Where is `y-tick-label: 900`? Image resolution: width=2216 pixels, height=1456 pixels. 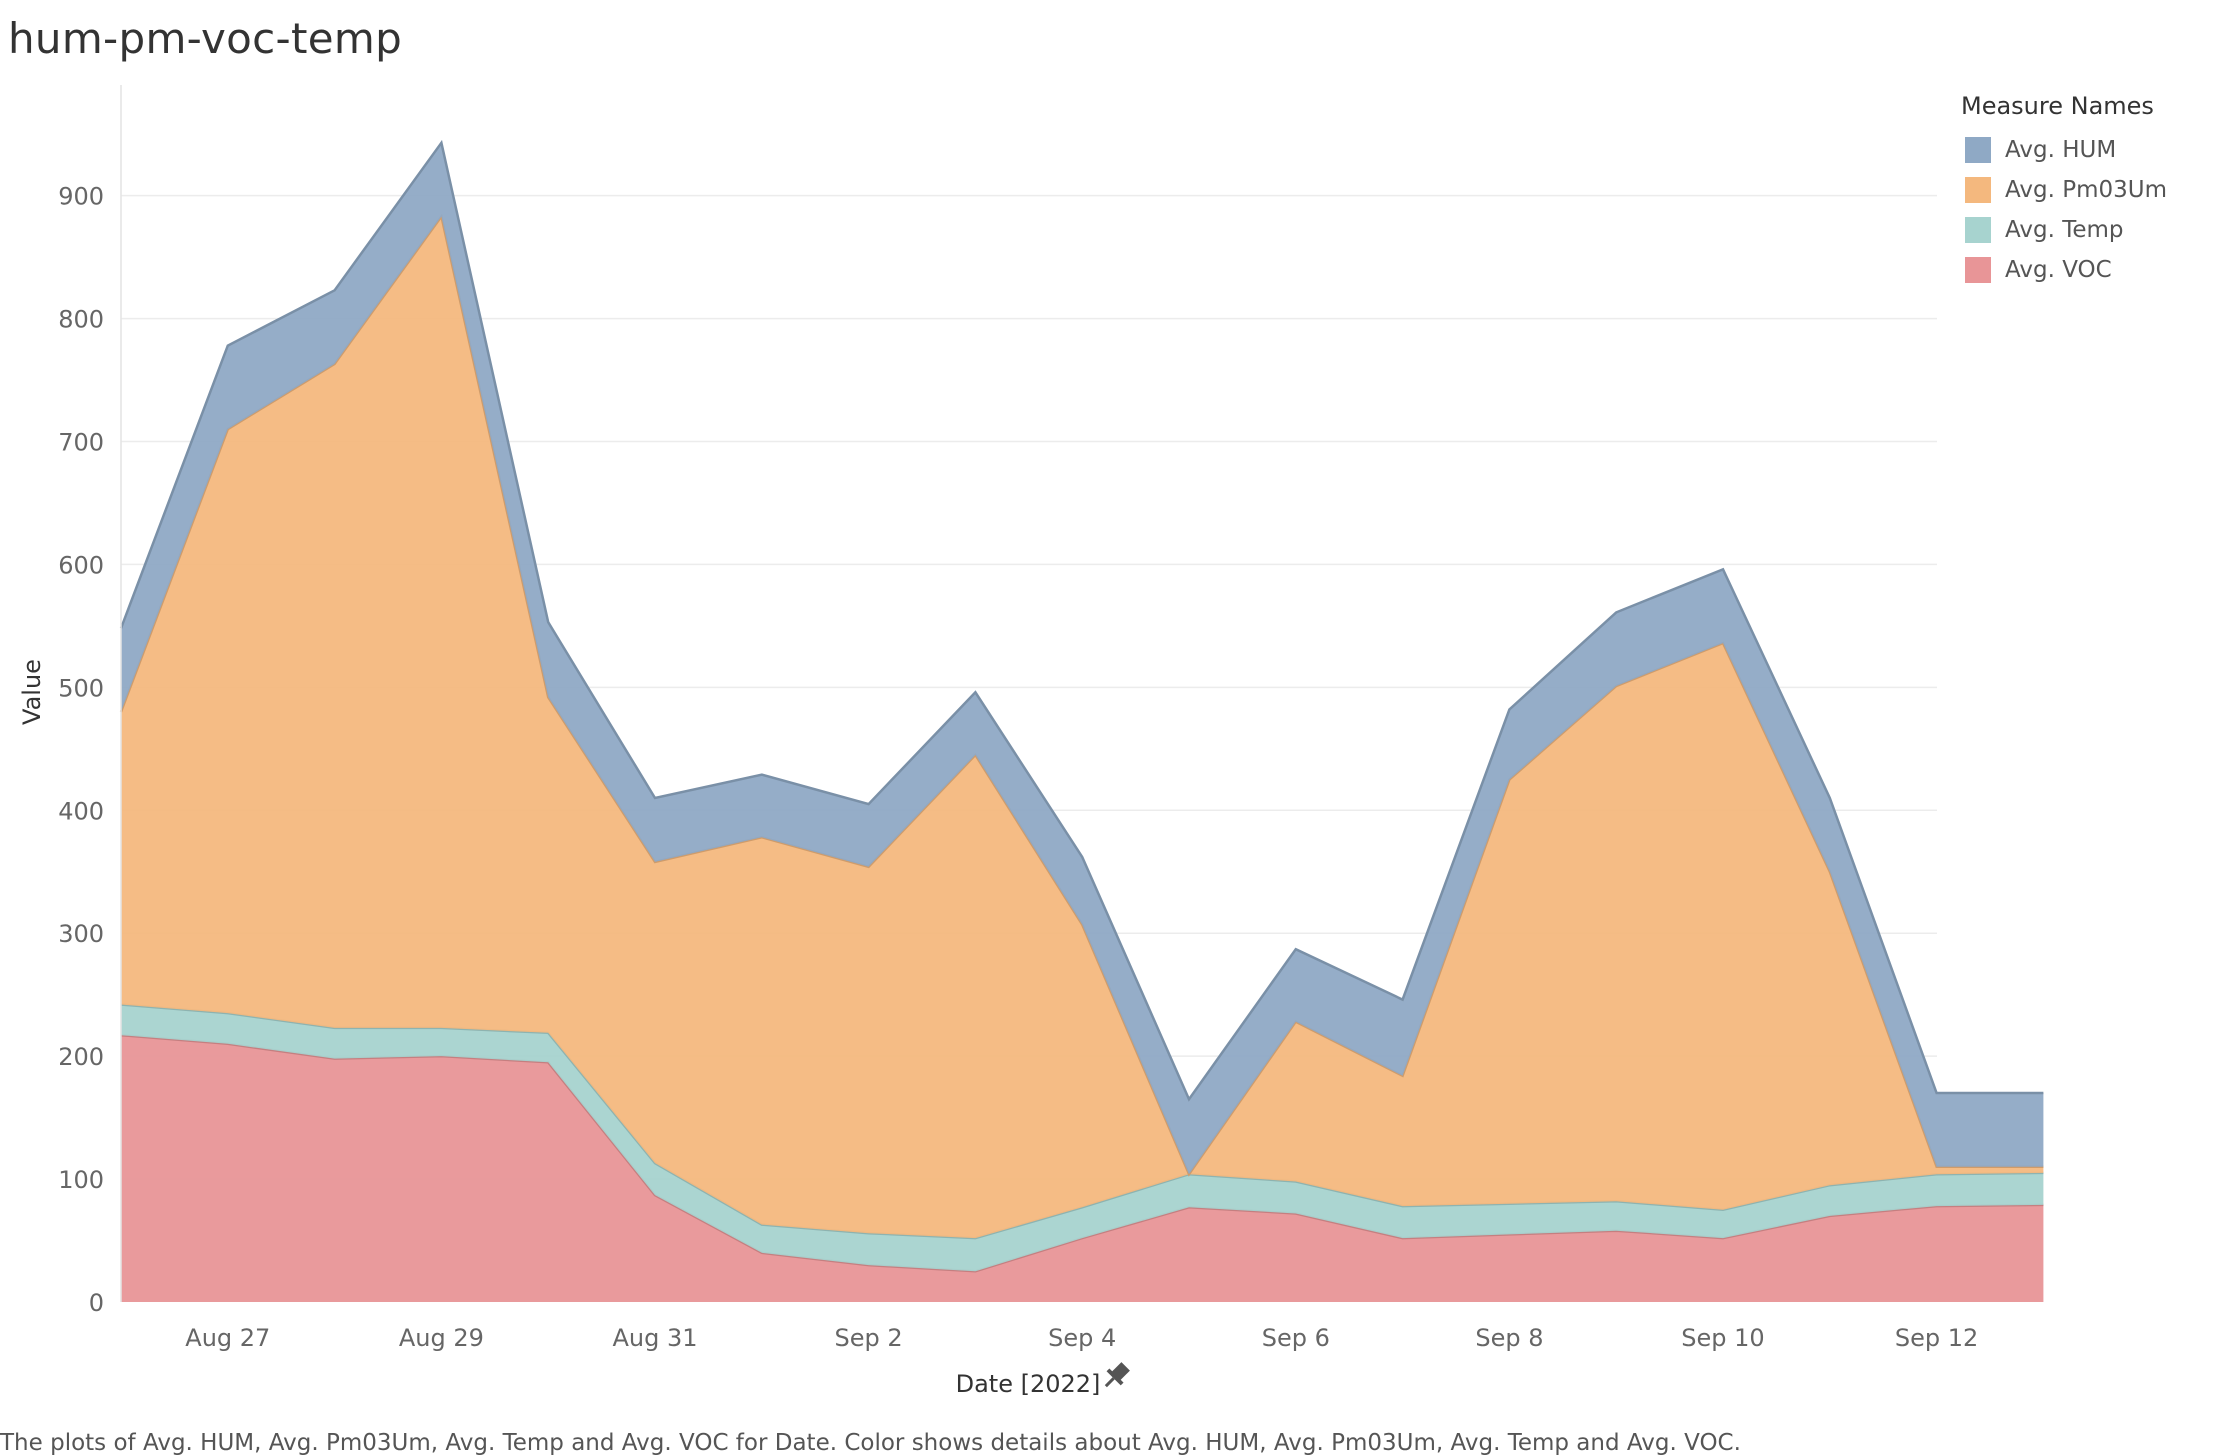
y-tick-label: 900 is located at coordinates (81, 197).